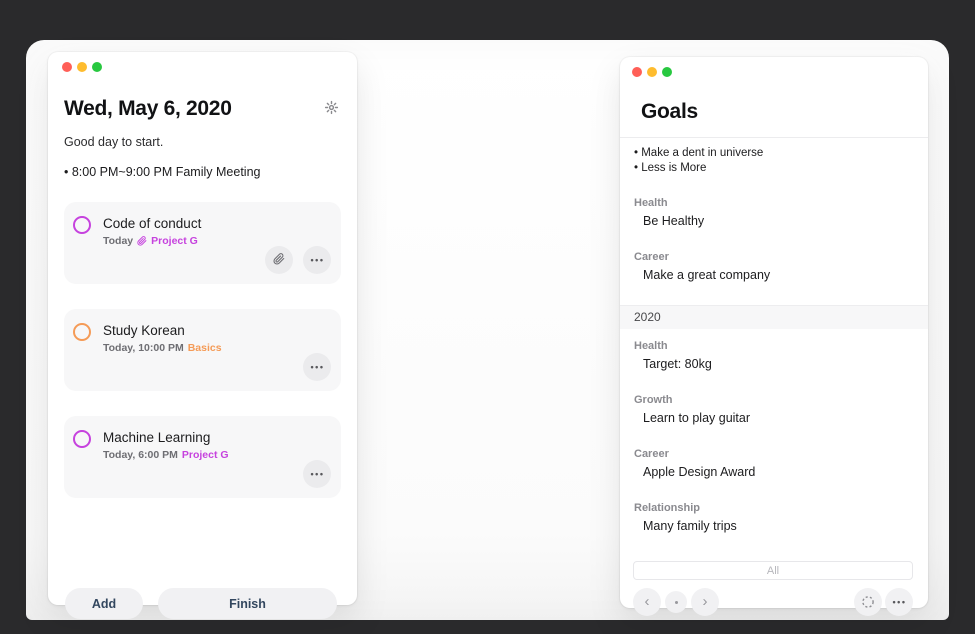 This screenshot has height=634, width=975. Describe the element at coordinates (707, 275) in the screenshot. I see `goal-text: Make a great company` at that location.